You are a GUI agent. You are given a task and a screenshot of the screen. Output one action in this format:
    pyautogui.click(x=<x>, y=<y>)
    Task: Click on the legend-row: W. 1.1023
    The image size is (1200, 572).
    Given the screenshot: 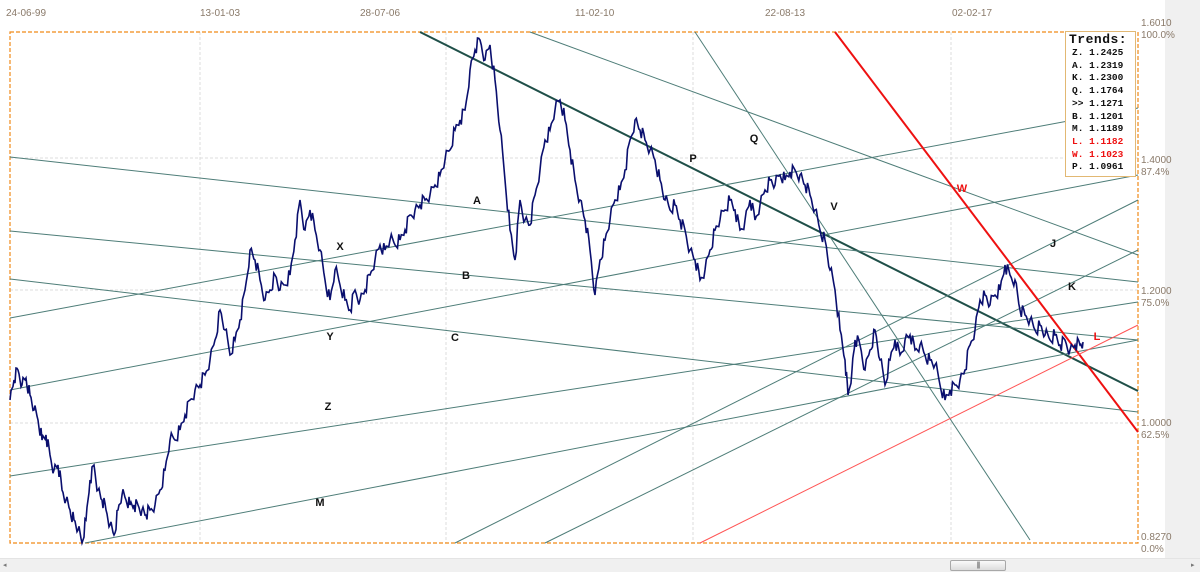 What is the action you would take?
    pyautogui.click(x=1102, y=155)
    